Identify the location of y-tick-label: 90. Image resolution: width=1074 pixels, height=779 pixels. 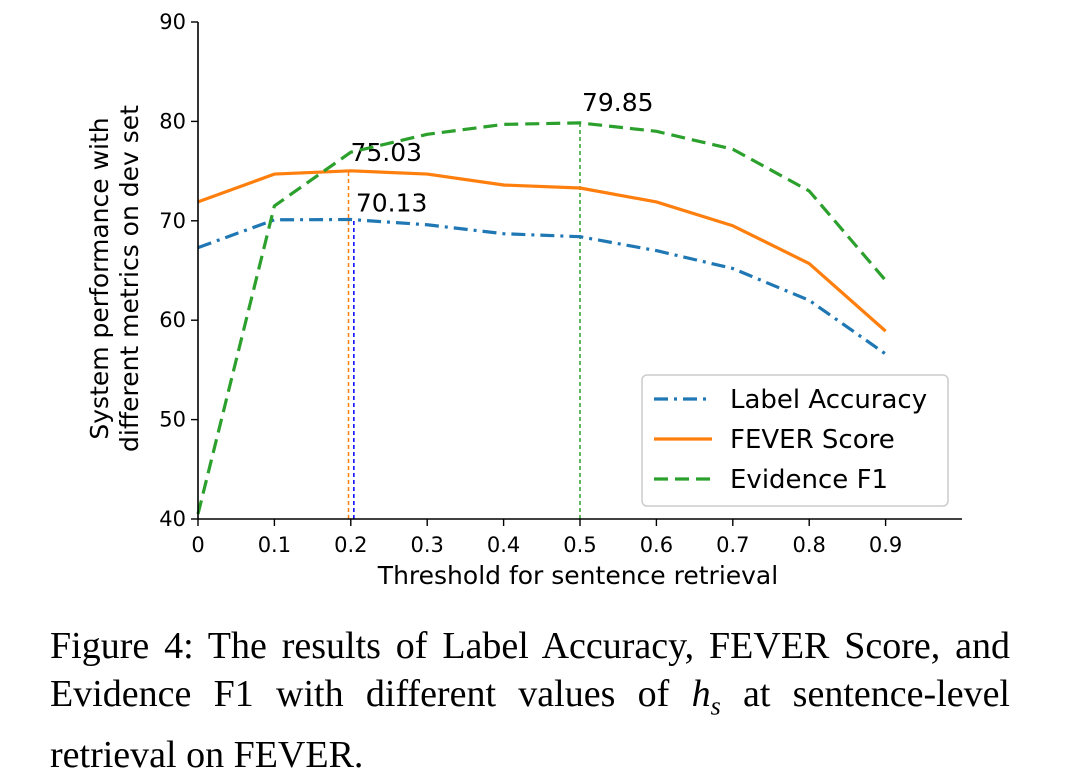
(172, 22).